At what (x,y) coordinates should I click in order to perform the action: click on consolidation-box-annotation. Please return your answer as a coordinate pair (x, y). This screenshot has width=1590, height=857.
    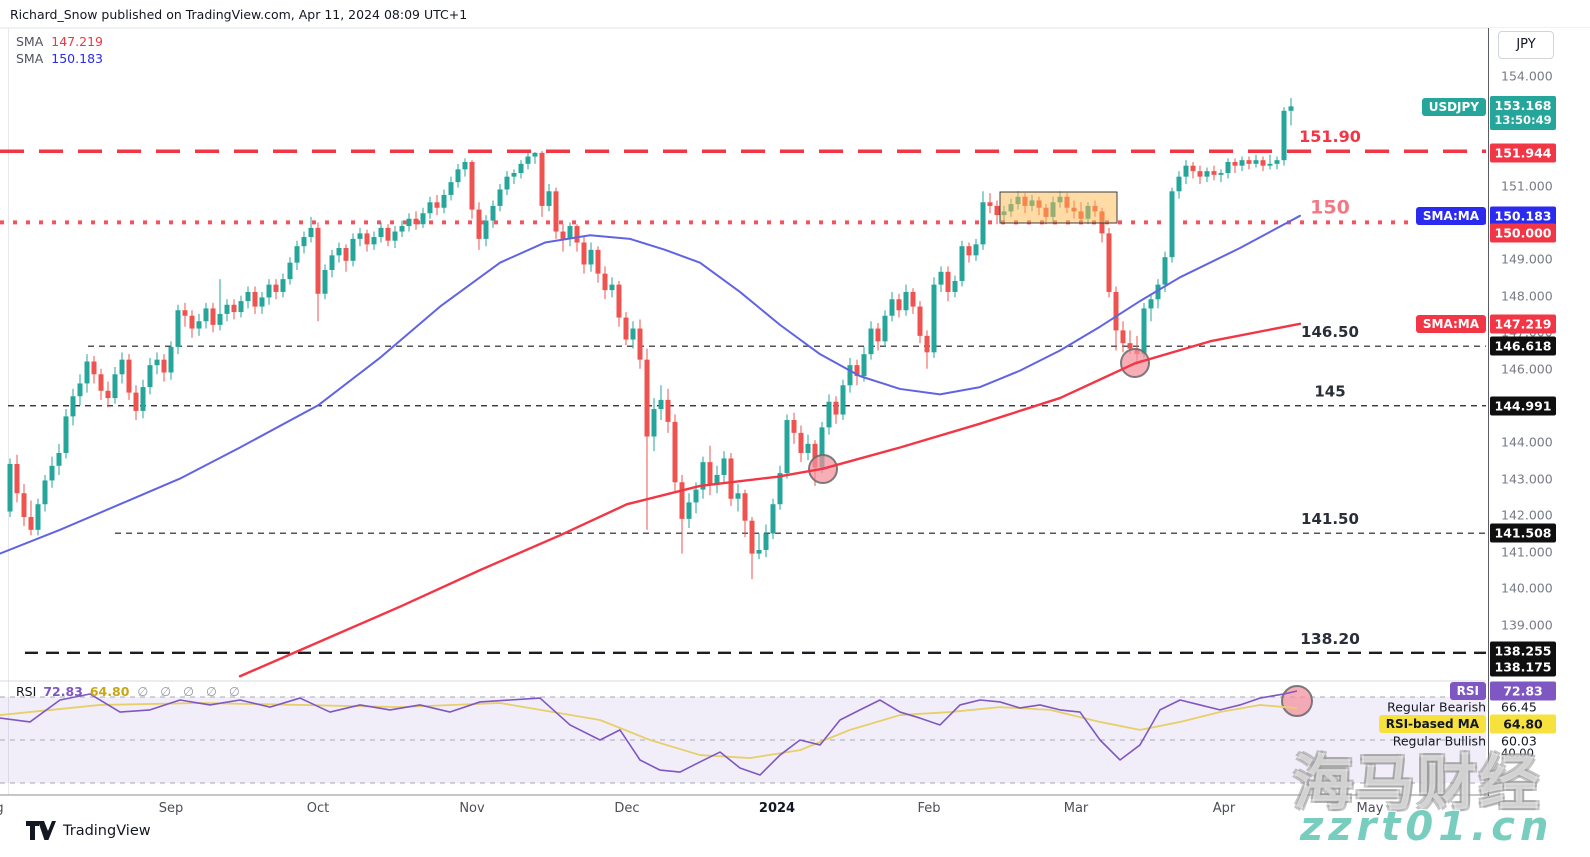
    Looking at the image, I should click on (1058, 207).